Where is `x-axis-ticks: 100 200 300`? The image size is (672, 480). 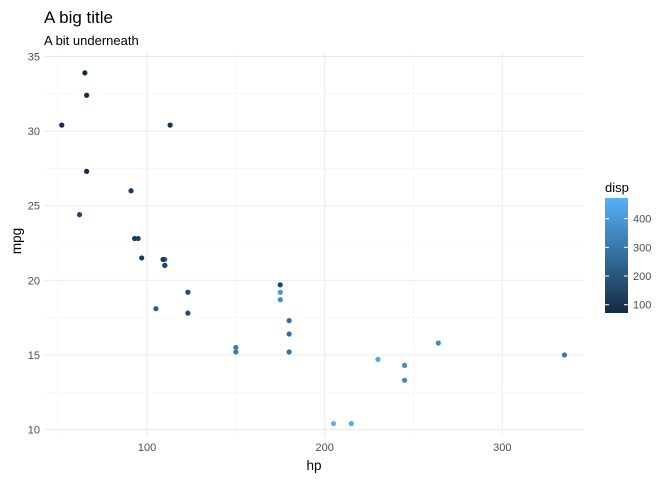
x-axis-ticks: 100 200 300 is located at coordinates (325, 448).